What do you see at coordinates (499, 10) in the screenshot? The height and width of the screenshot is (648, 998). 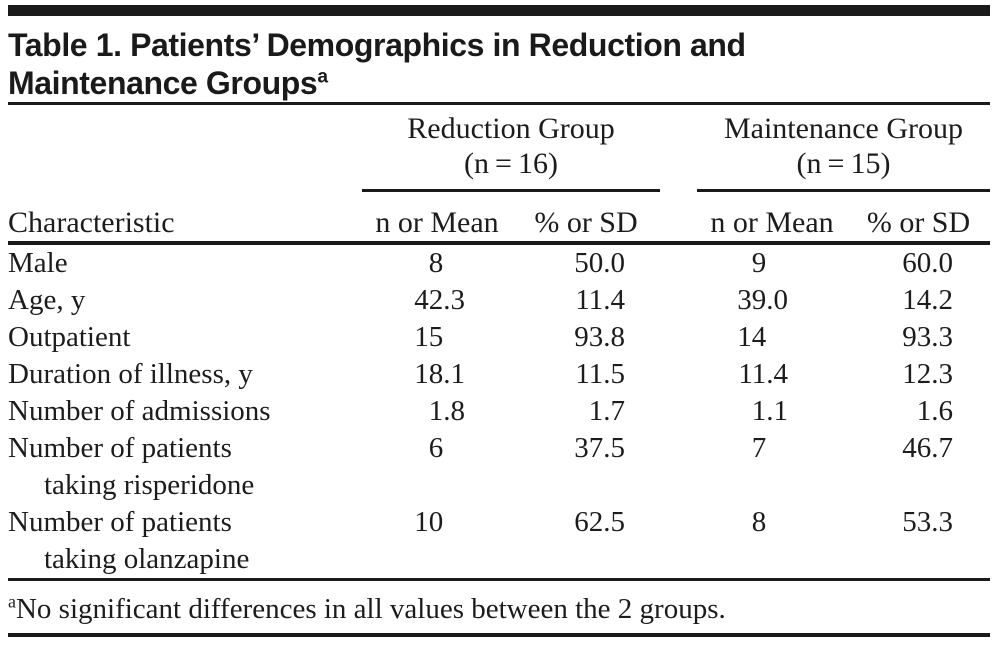 I see `top-rule-bar` at bounding box center [499, 10].